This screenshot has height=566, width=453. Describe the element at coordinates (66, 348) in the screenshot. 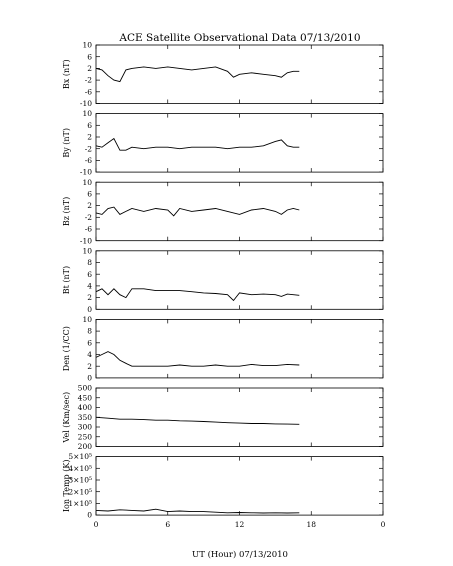

I see `y-axis-label-5: Den (1/CC)` at that location.